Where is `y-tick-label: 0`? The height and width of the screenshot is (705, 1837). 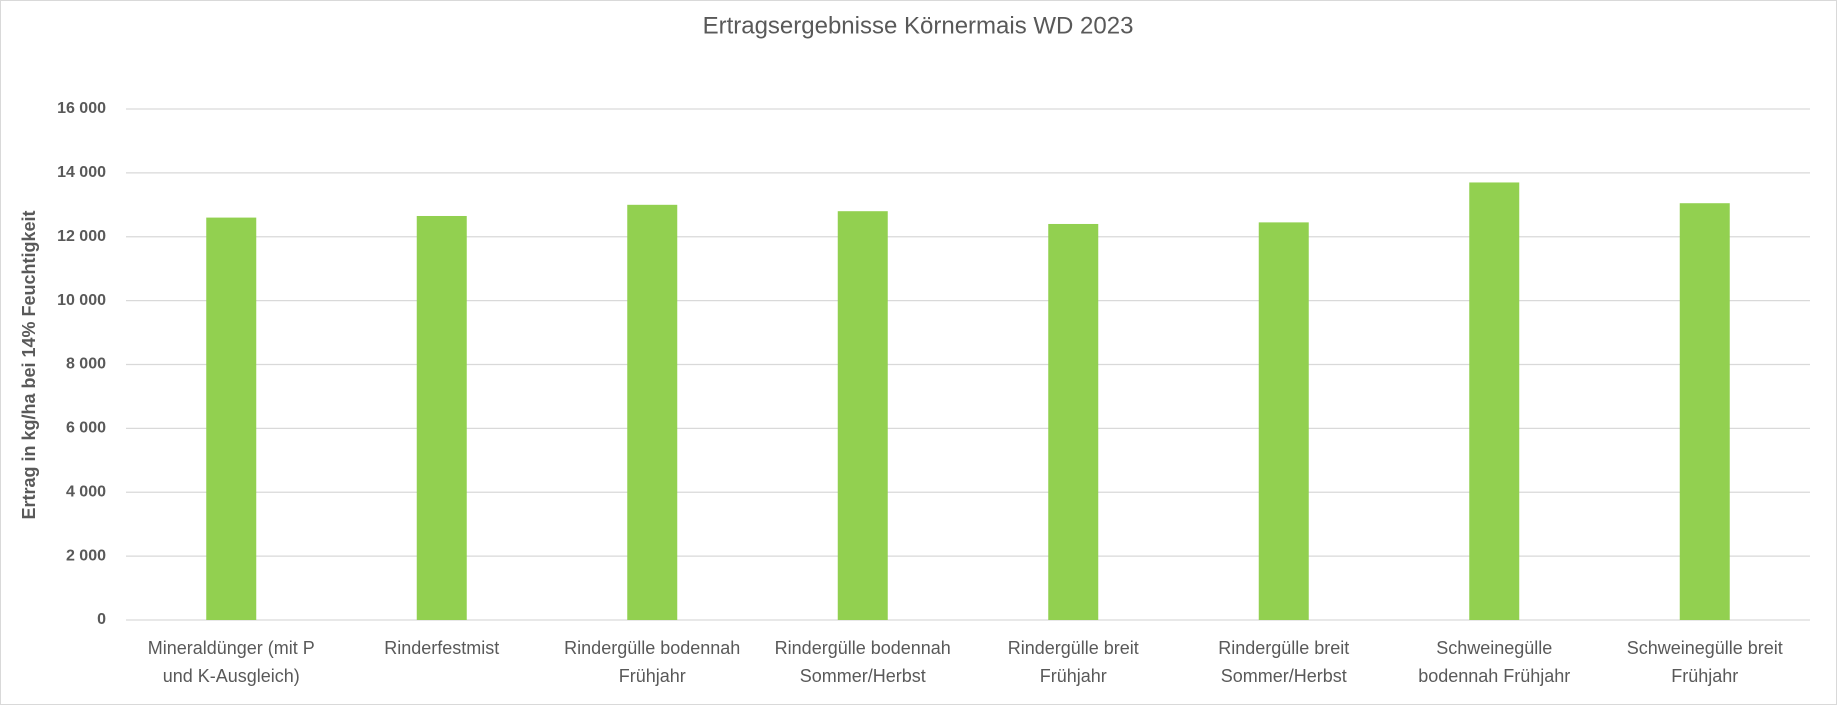 y-tick-label: 0 is located at coordinates (101, 619).